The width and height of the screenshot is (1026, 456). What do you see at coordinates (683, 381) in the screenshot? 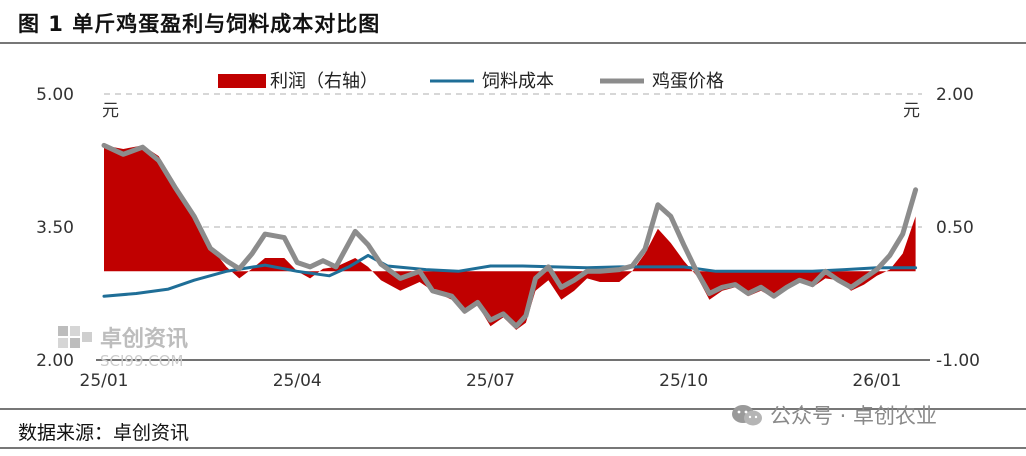
I see `x-tick-label: 25/10` at bounding box center [683, 381].